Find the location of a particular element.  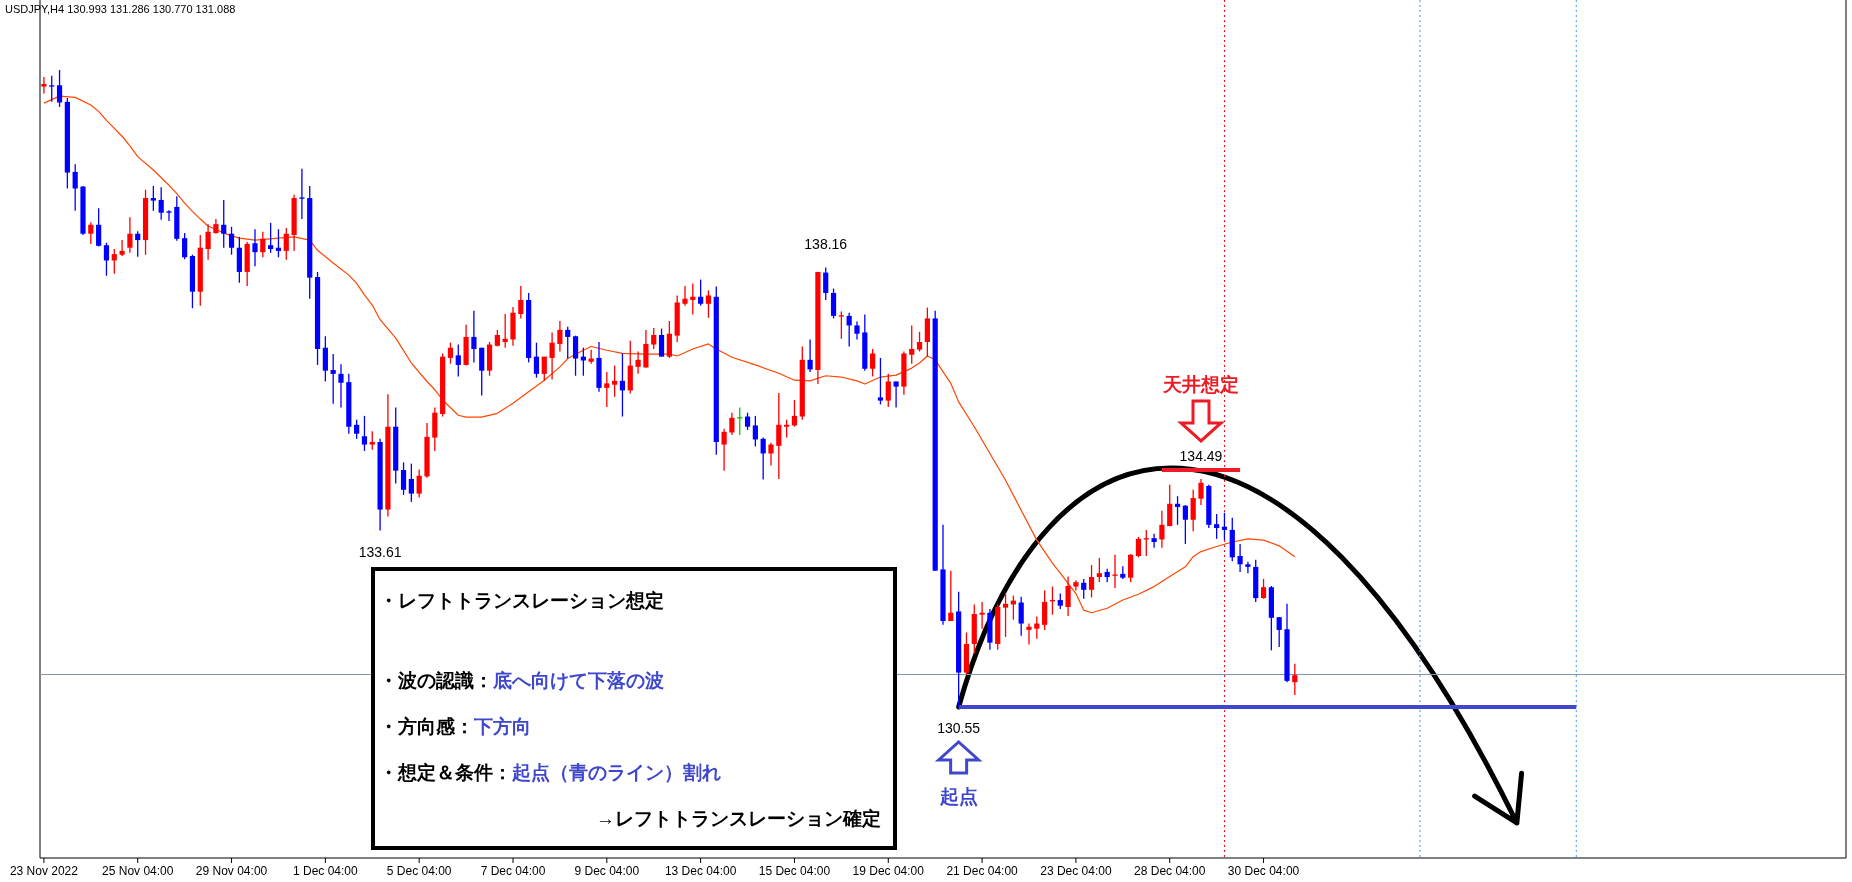

x-tick-label: 1 Dec 04:00 is located at coordinates (326, 871).